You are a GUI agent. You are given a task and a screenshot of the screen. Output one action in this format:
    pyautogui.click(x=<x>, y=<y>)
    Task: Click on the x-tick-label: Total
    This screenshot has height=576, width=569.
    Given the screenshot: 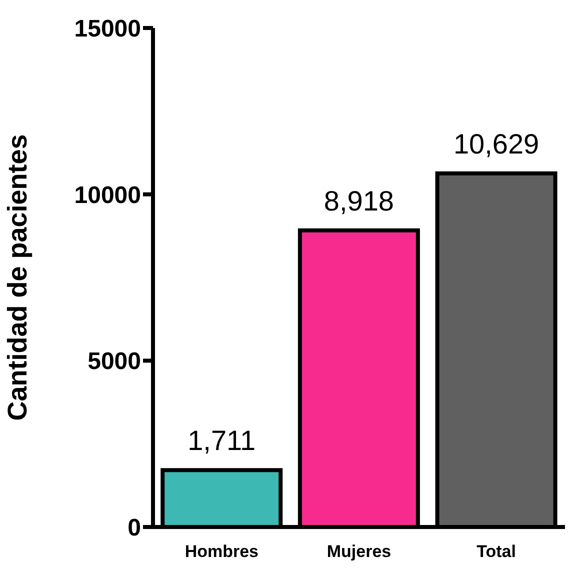 What is the action you would take?
    pyautogui.click(x=496, y=552)
    